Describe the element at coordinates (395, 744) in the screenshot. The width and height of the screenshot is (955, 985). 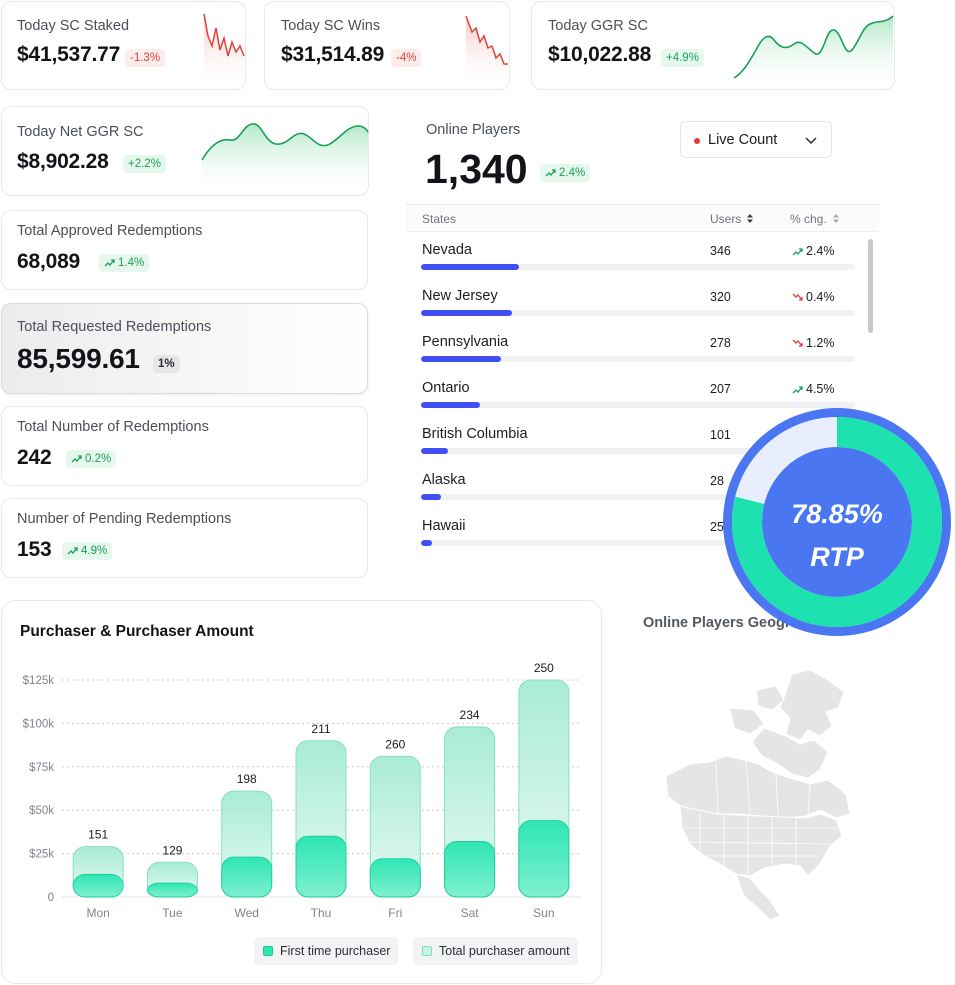
I see `bar-data-label: 260` at that location.